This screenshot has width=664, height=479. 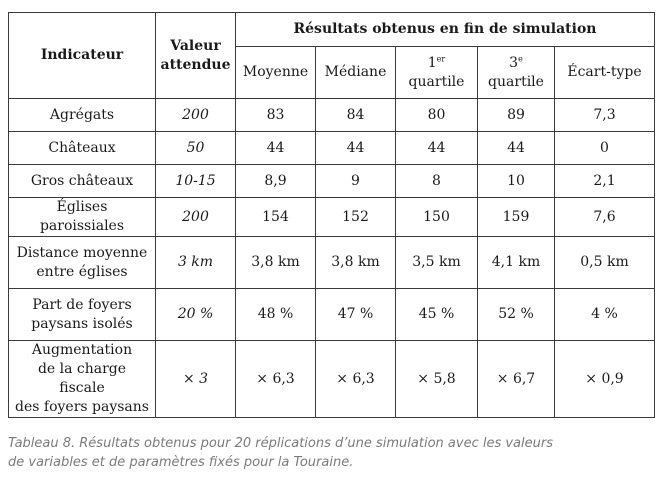 I want to click on header-q1: 1er quartile, so click(x=436, y=72).